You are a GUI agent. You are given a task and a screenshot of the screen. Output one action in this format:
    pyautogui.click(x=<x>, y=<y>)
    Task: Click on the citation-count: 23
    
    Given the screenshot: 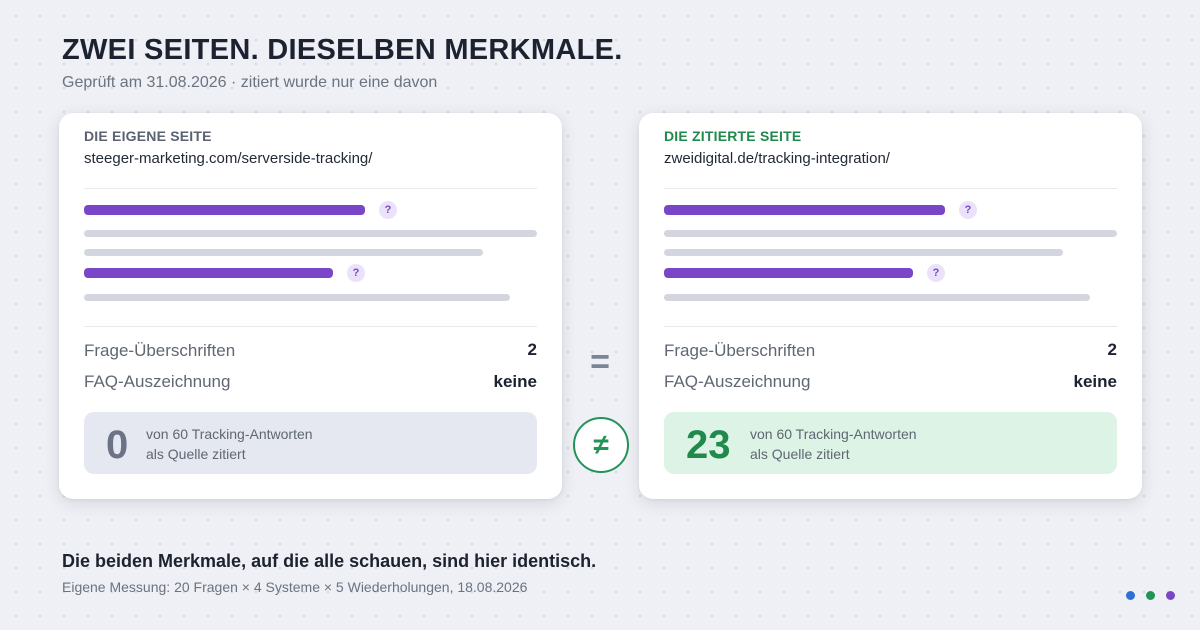 What is the action you would take?
    pyautogui.click(x=708, y=445)
    